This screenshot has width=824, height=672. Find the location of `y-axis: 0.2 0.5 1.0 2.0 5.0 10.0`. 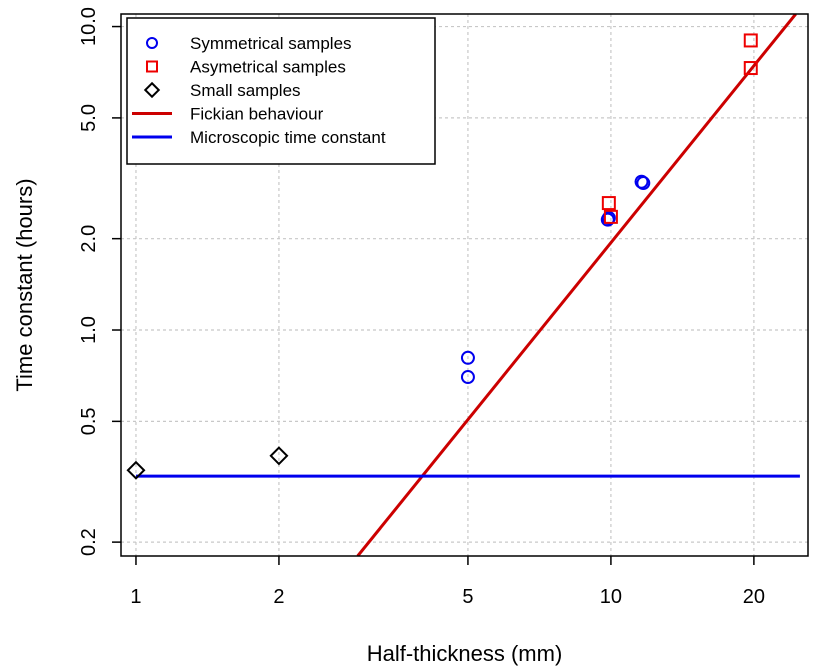

y-axis: 0.2 0.5 1.0 2.0 5.0 10.0 is located at coordinates (99, 281).